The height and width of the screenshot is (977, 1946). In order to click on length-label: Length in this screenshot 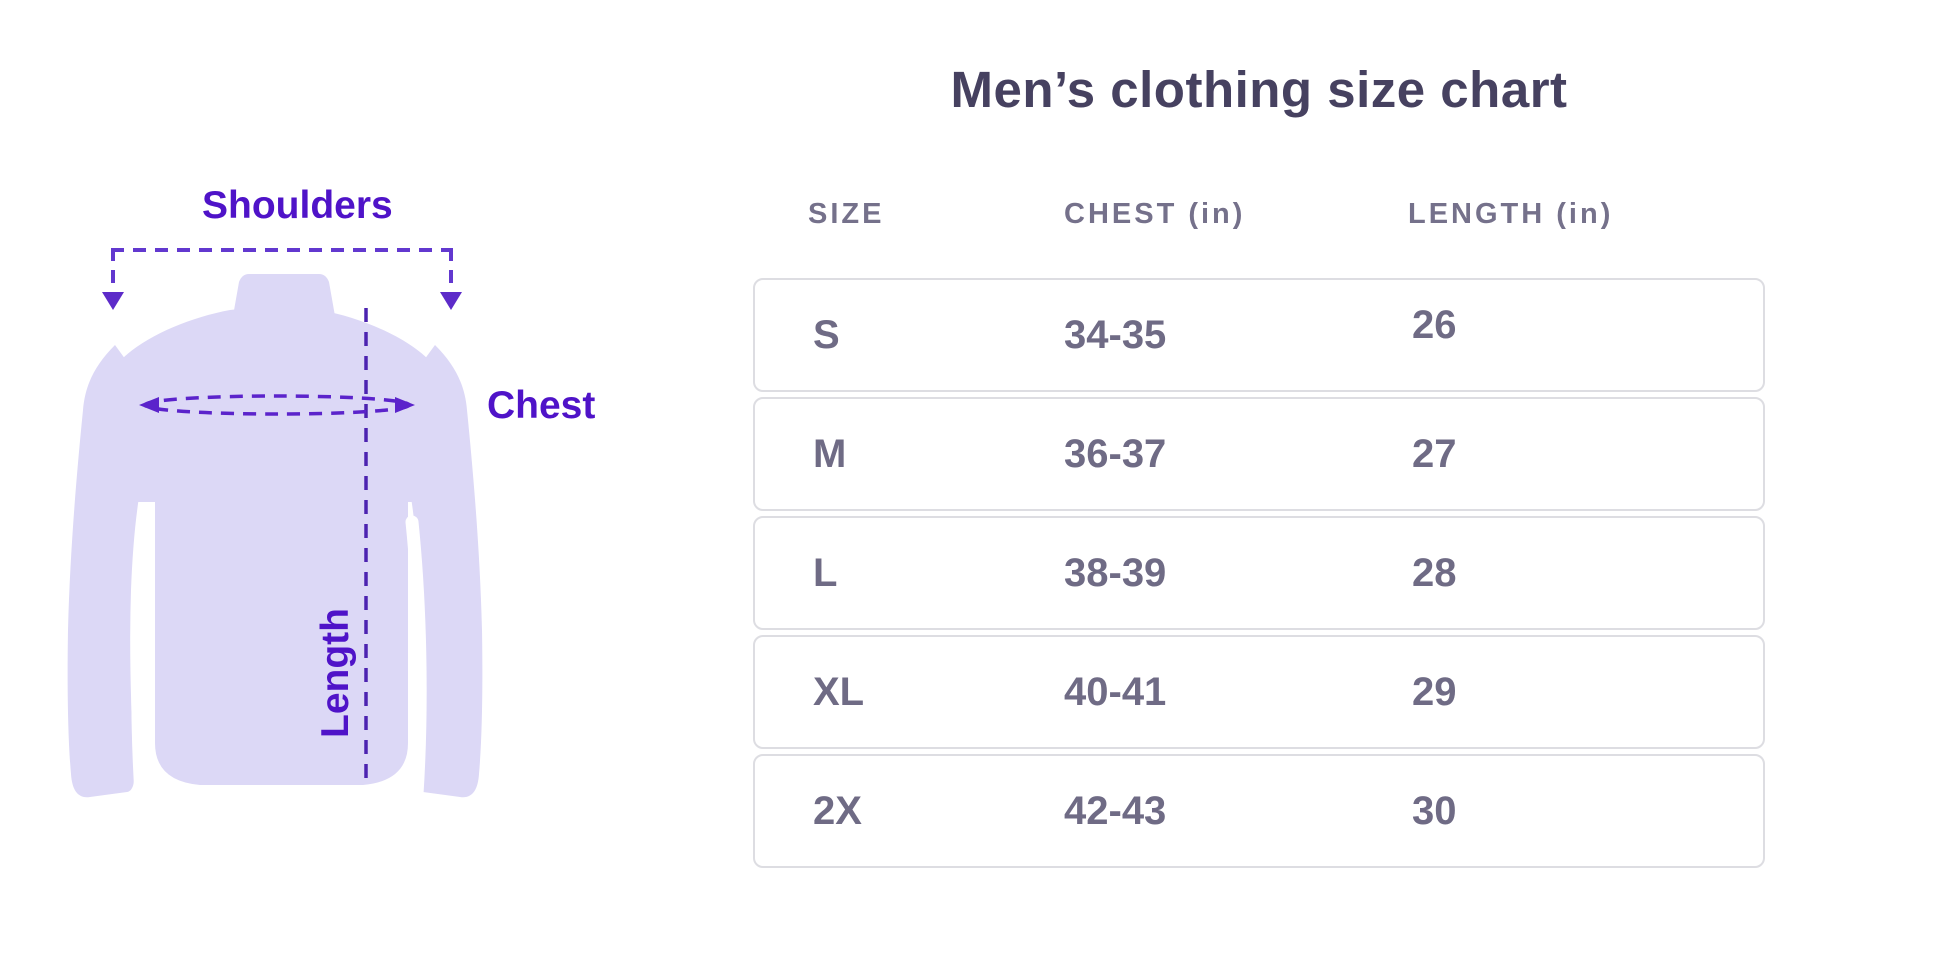, I will do `click(335, 673)`.